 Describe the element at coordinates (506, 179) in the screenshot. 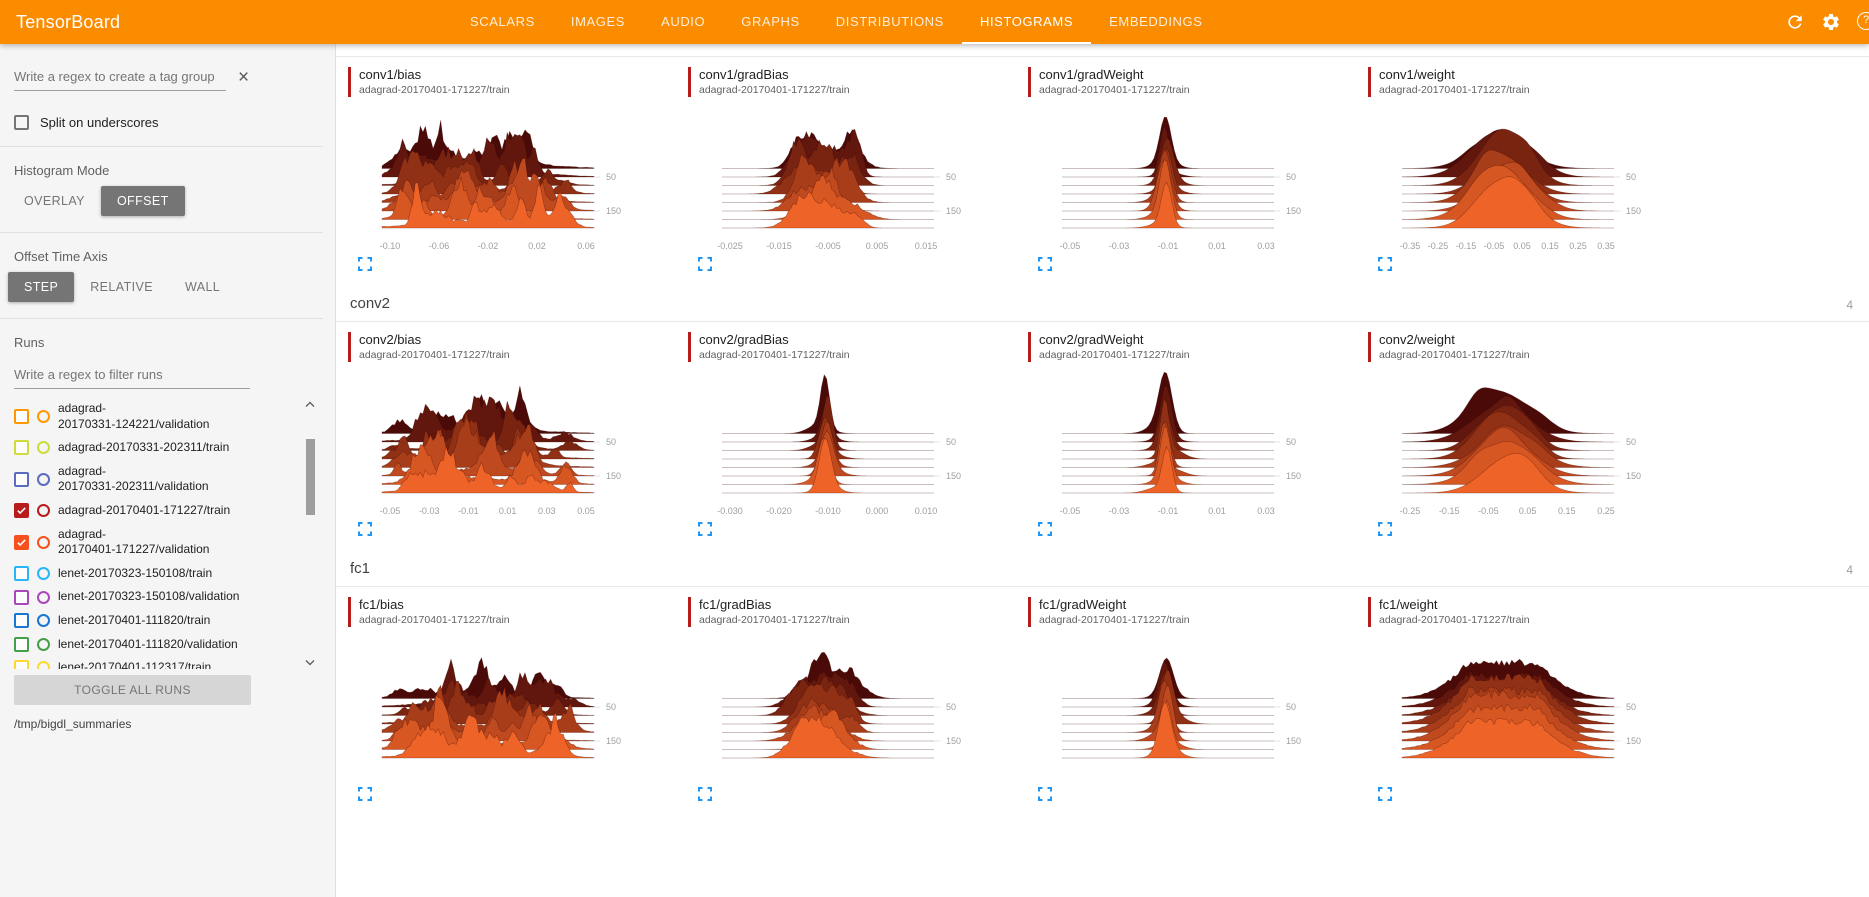

I see `histogram-chart: 50 150 -0.10 -0.06 -0.02 0.02 0.06` at that location.